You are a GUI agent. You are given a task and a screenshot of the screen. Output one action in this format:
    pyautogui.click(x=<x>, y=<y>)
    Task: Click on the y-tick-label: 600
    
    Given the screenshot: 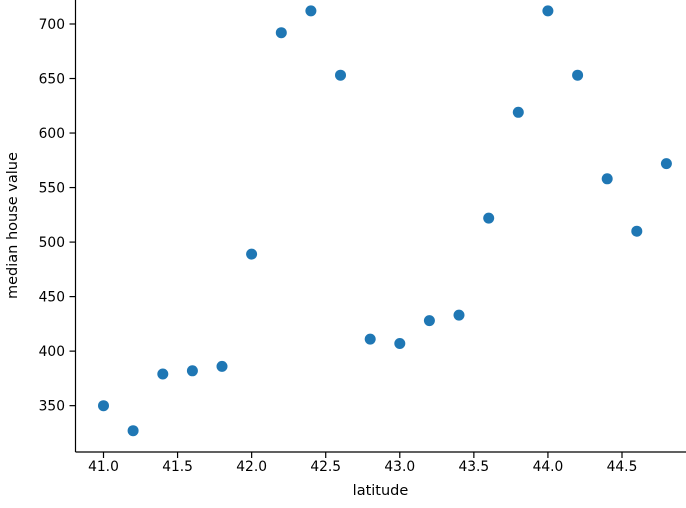 What is the action you would take?
    pyautogui.click(x=52, y=134)
    